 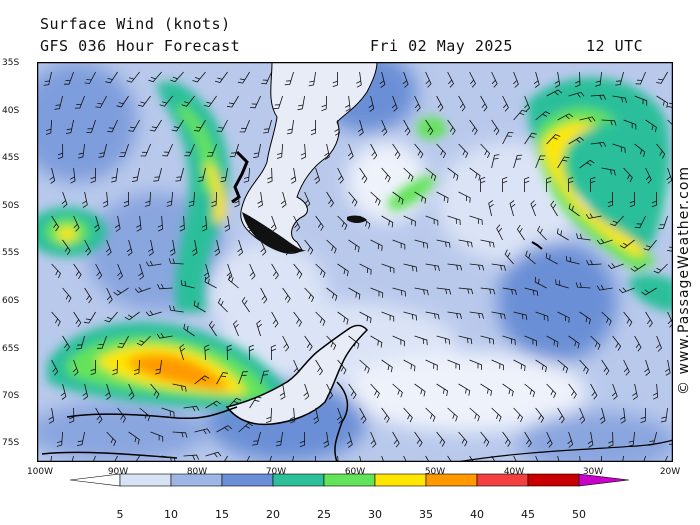 What do you see at coordinates (11, 349) in the screenshot?
I see `lat-label-65s: 65S` at bounding box center [11, 349].